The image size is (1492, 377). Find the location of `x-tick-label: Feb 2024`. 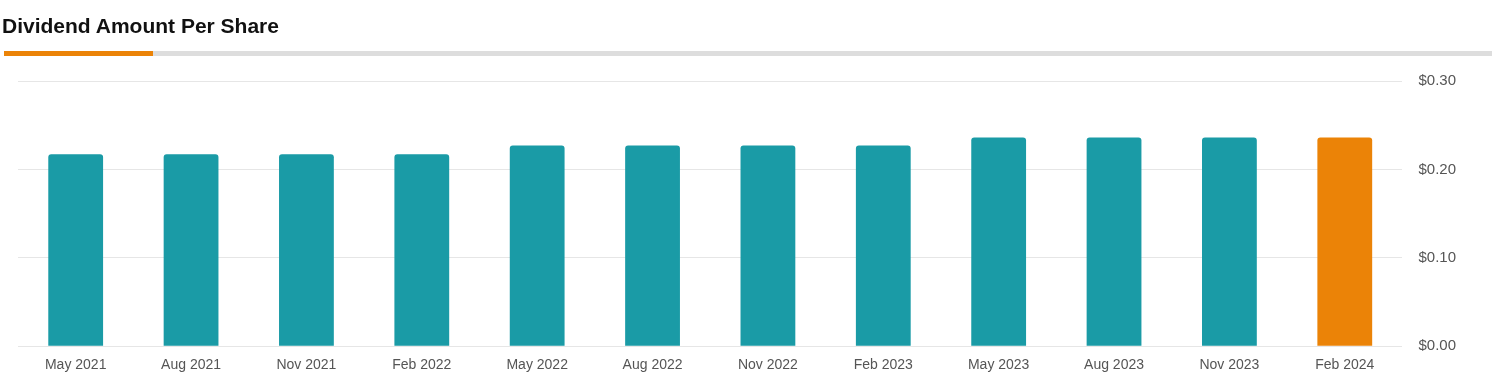

x-tick-label: Feb 2024 is located at coordinates (1345, 364).